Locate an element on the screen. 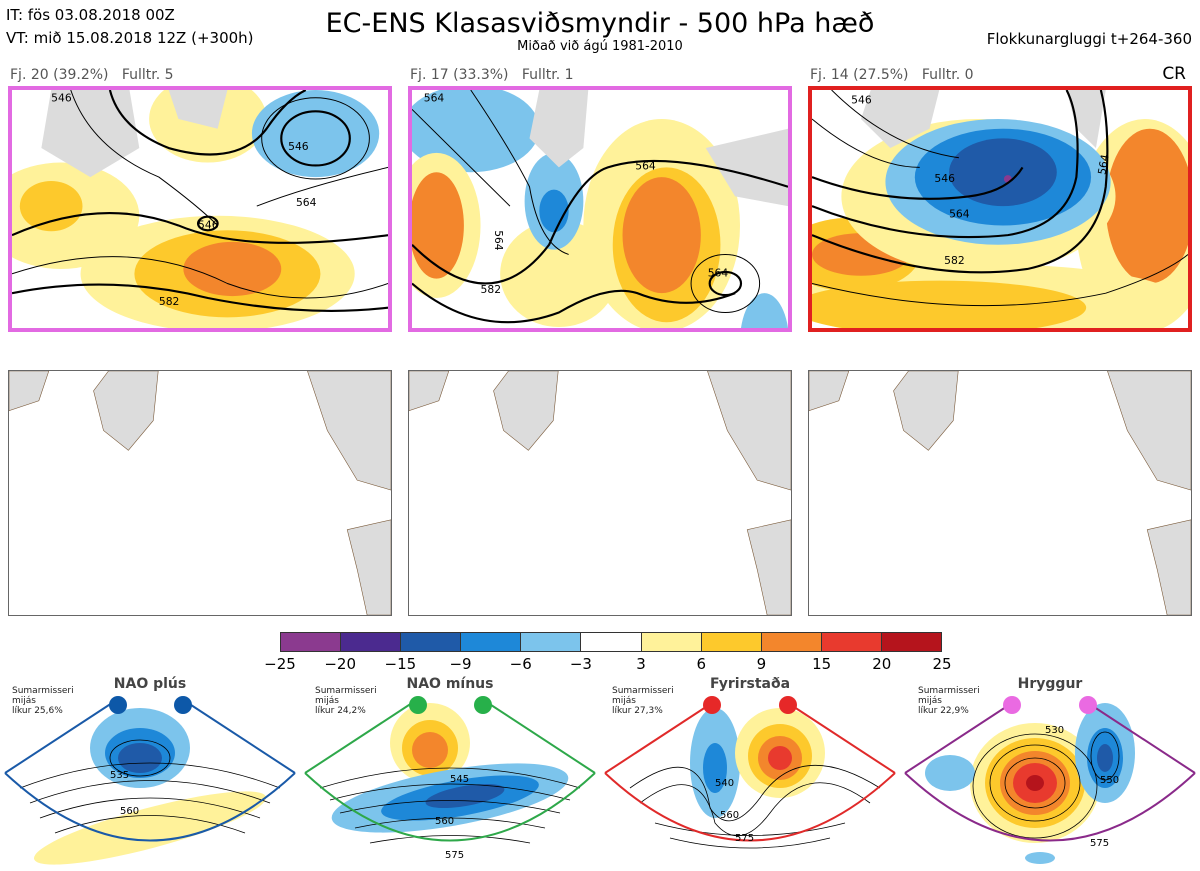 The width and height of the screenshot is (1200, 871). regime-title-ridge: Hryggur is located at coordinates (1050, 684).